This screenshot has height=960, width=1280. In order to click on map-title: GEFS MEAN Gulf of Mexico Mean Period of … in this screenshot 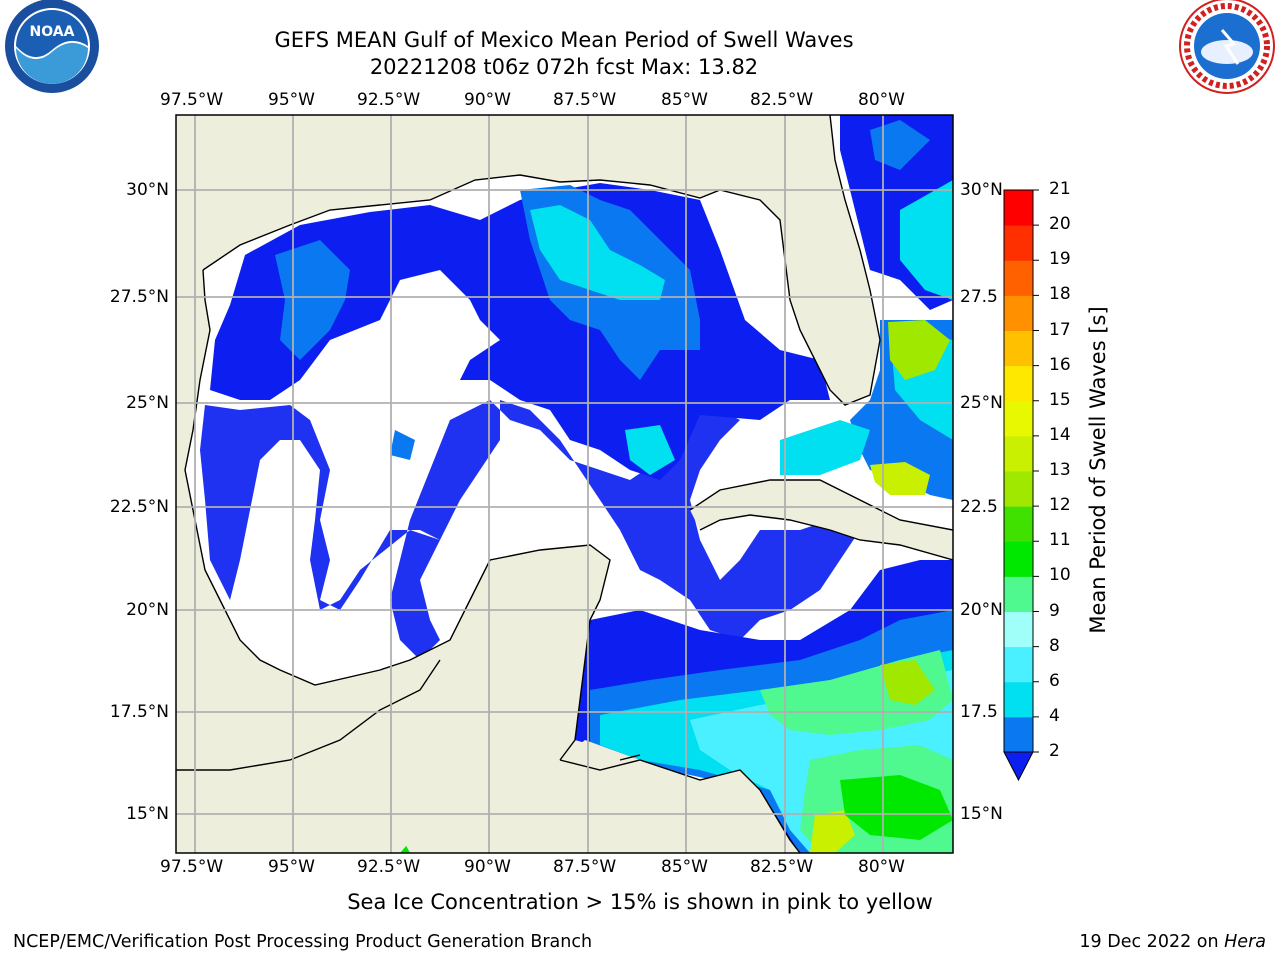, I will do `click(564, 40)`.